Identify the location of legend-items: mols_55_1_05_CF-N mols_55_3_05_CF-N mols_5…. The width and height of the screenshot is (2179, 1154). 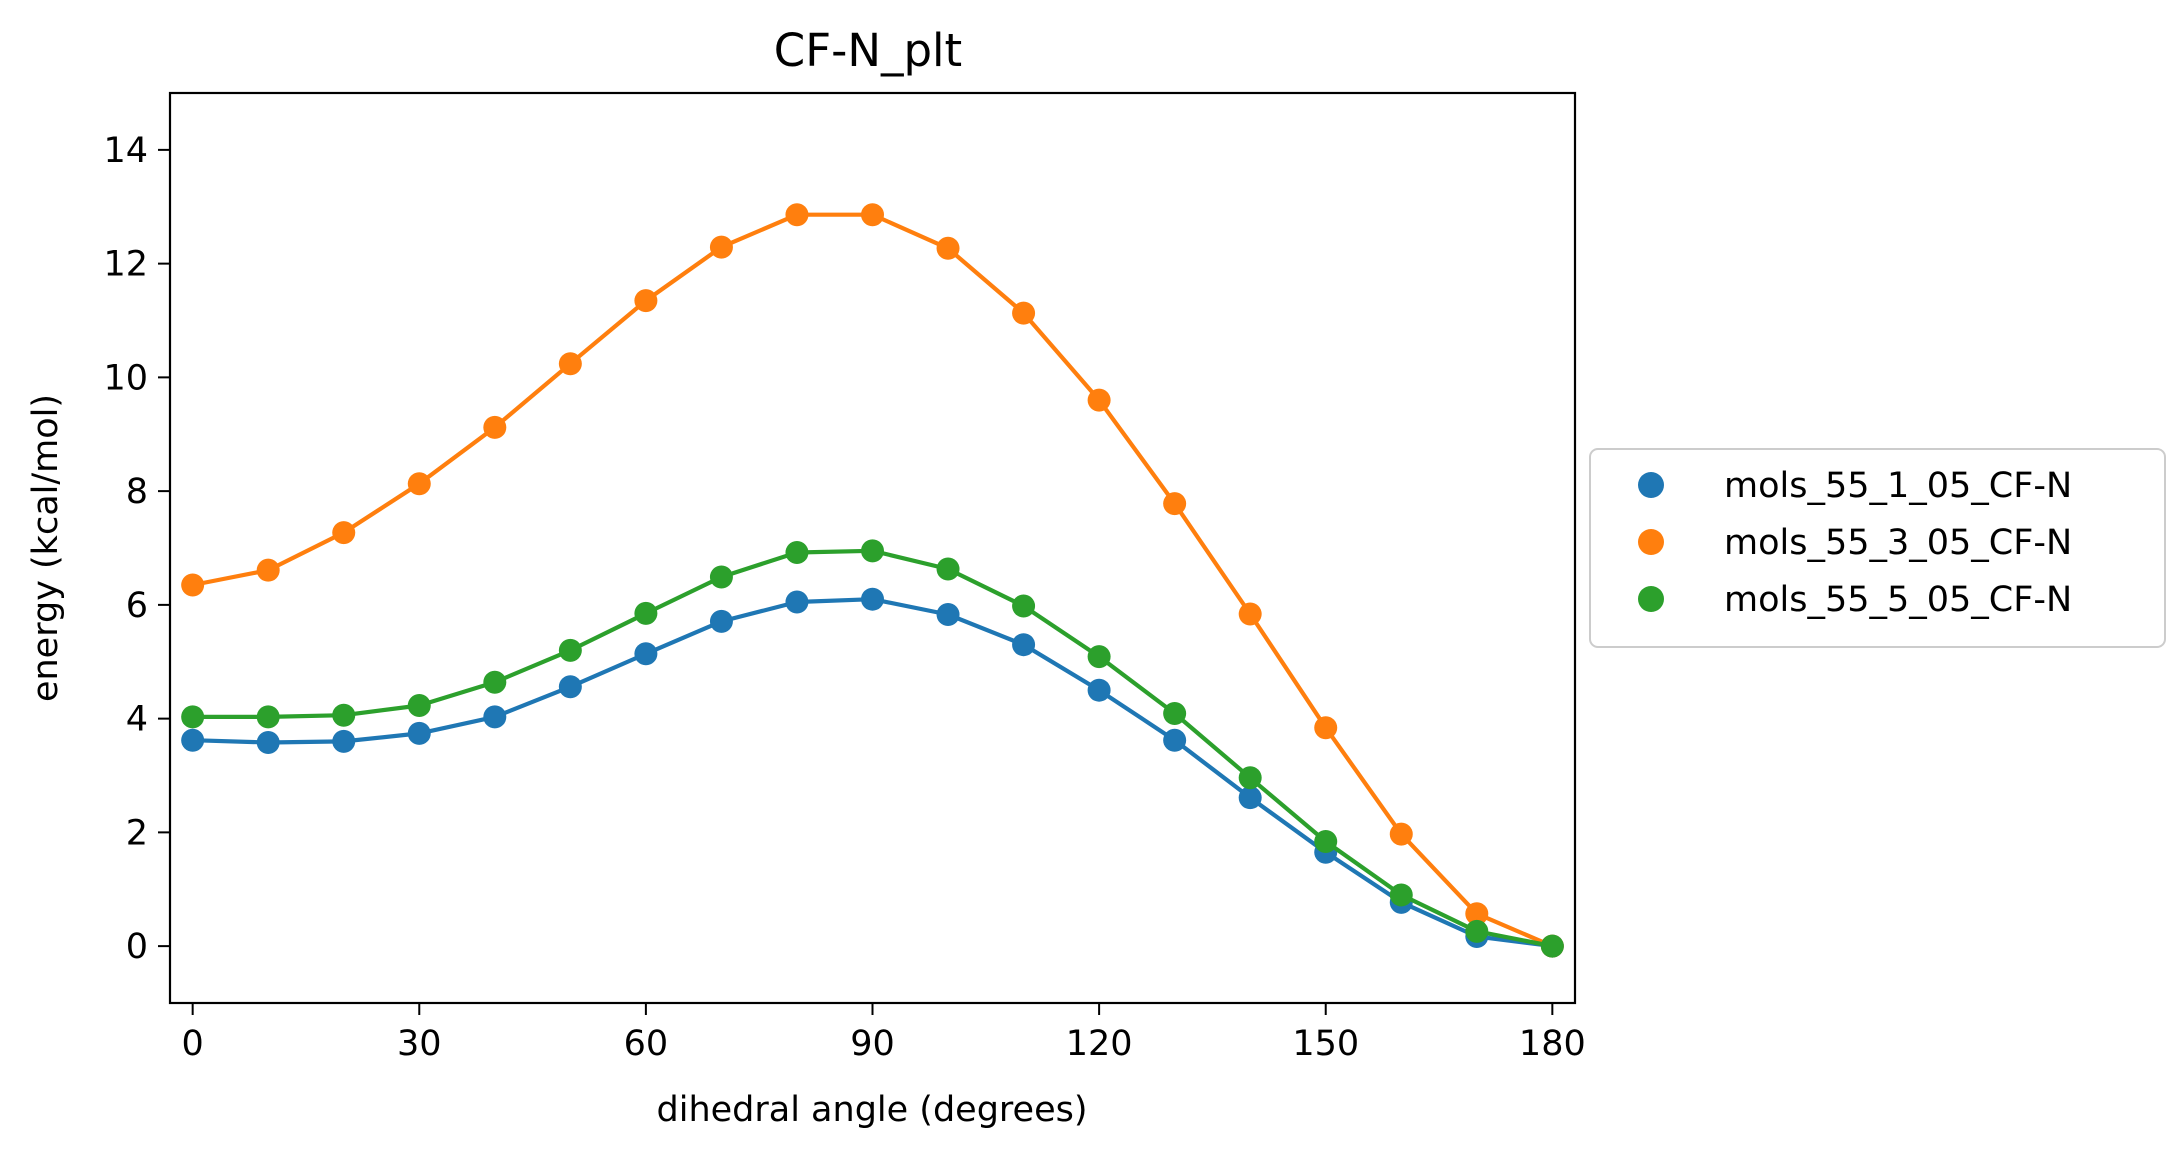
(1855, 543).